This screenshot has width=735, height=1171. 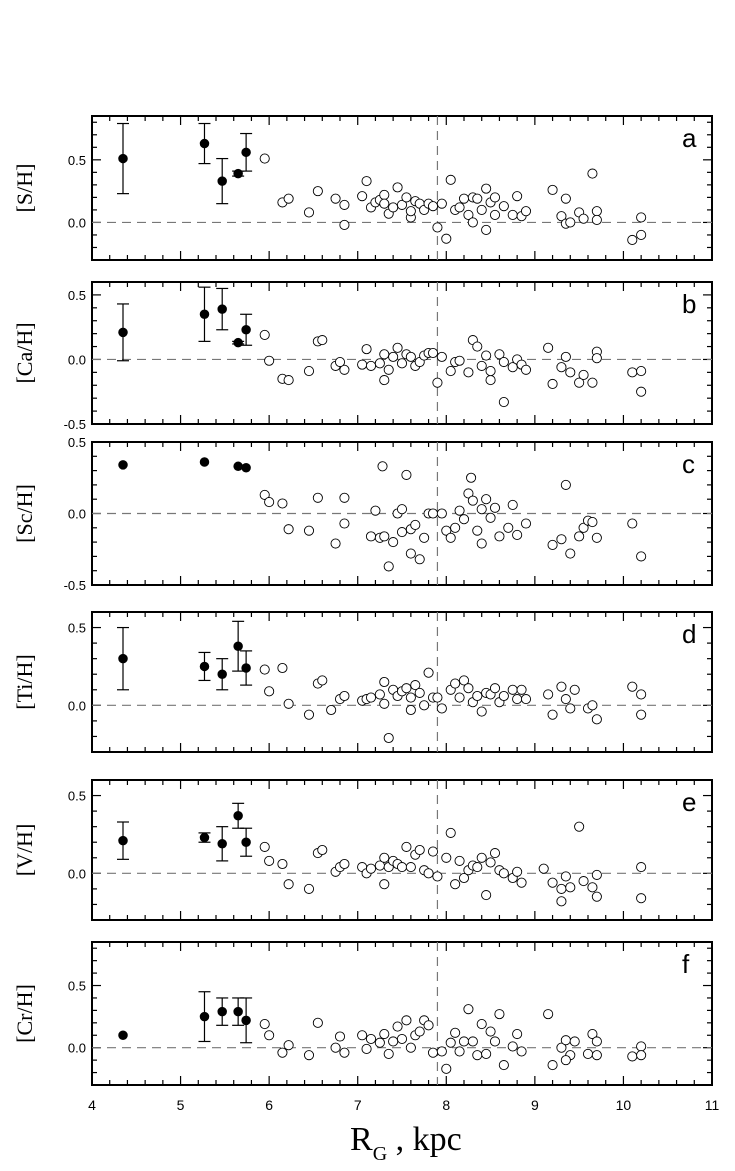 What do you see at coordinates (24, 188) in the screenshot?
I see `y-axis-label: [S/H]` at bounding box center [24, 188].